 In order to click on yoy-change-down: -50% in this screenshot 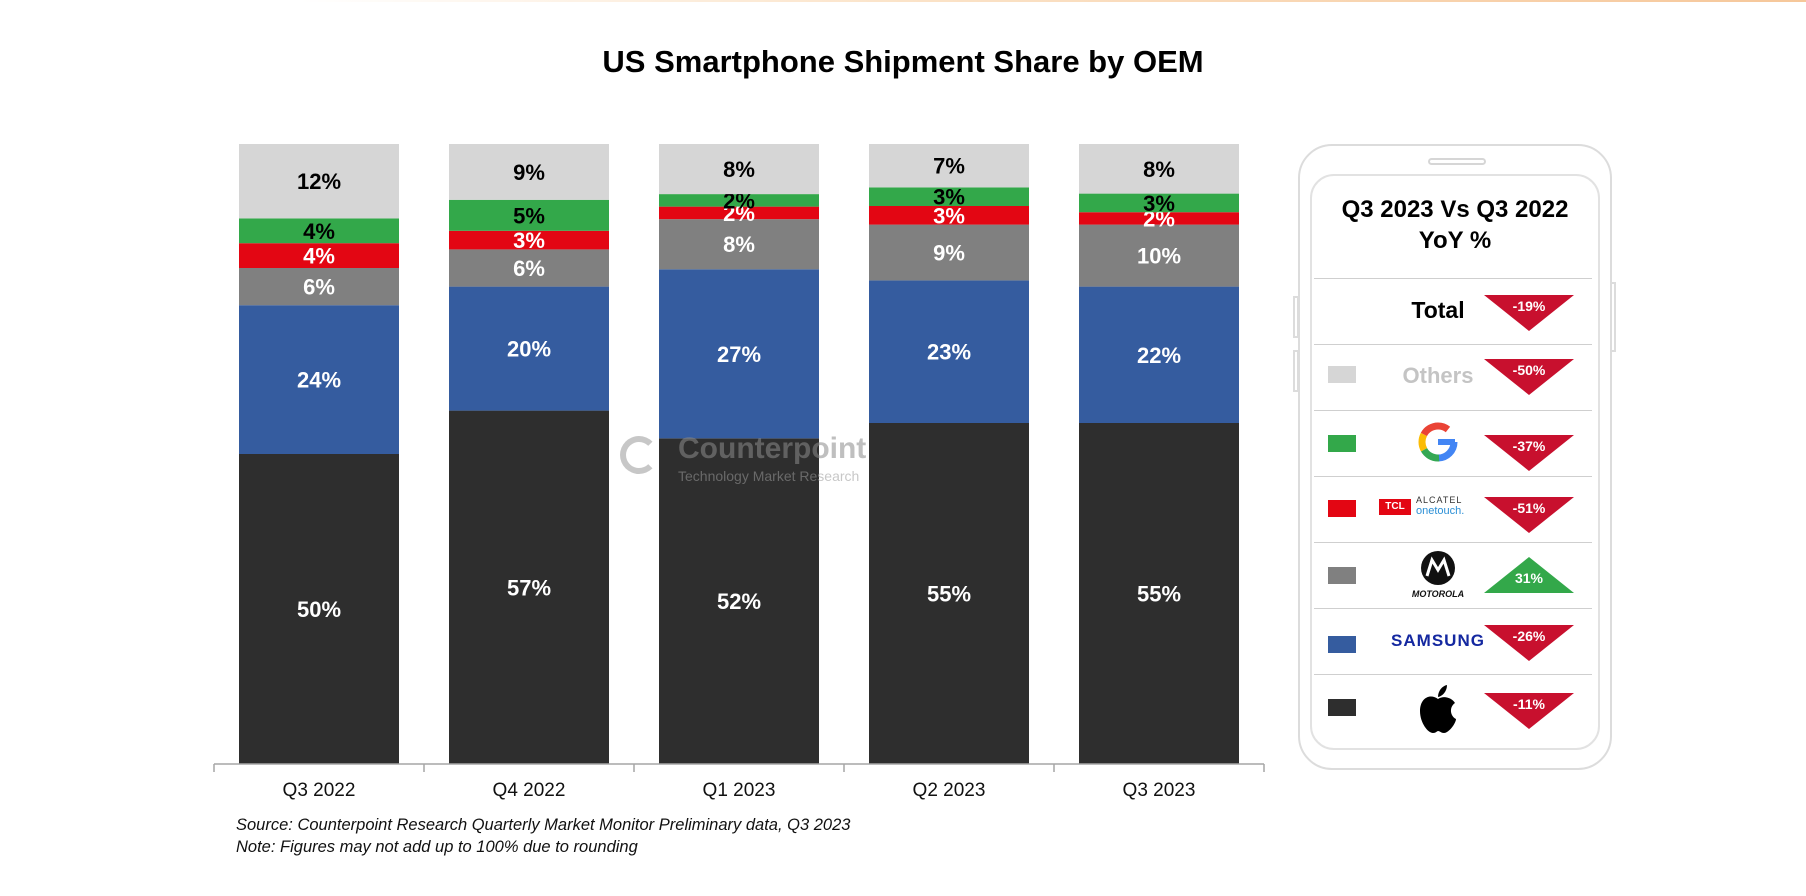, I will do `click(1529, 377)`.